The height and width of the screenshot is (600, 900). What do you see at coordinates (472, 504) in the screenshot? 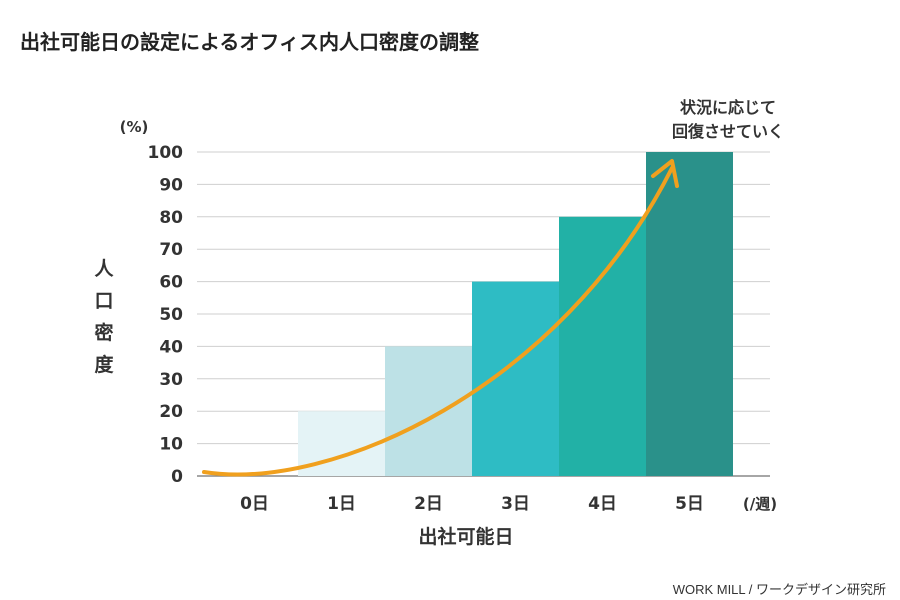
I see `x-tick-labels: 0日 1日 2日 3日 4日 5日` at bounding box center [472, 504].